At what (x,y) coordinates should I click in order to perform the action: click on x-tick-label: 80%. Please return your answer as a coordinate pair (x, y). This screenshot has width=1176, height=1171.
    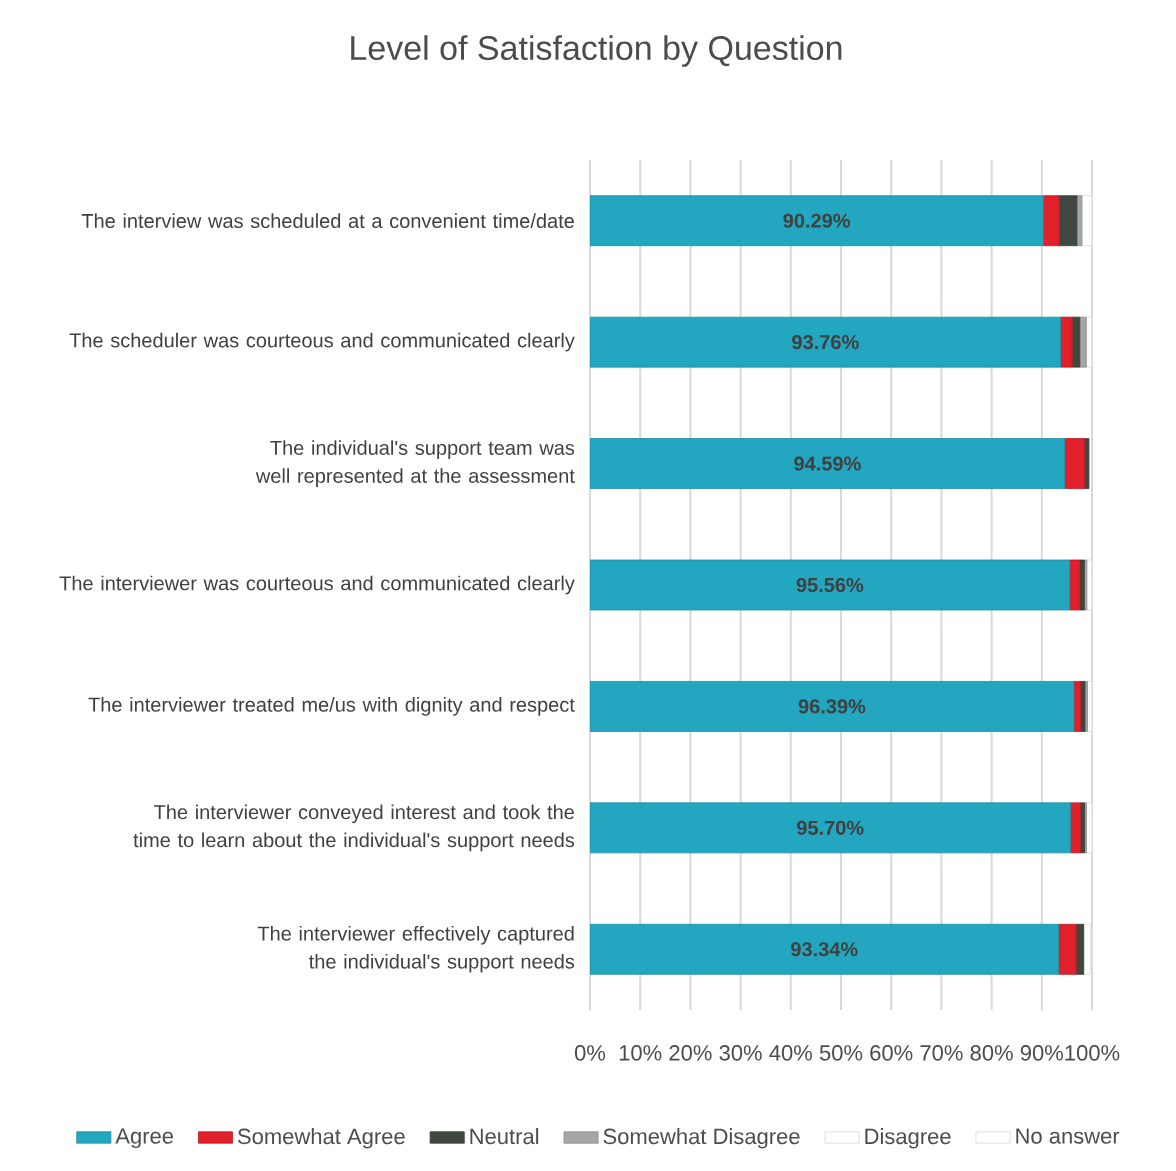
    Looking at the image, I should click on (991, 1053).